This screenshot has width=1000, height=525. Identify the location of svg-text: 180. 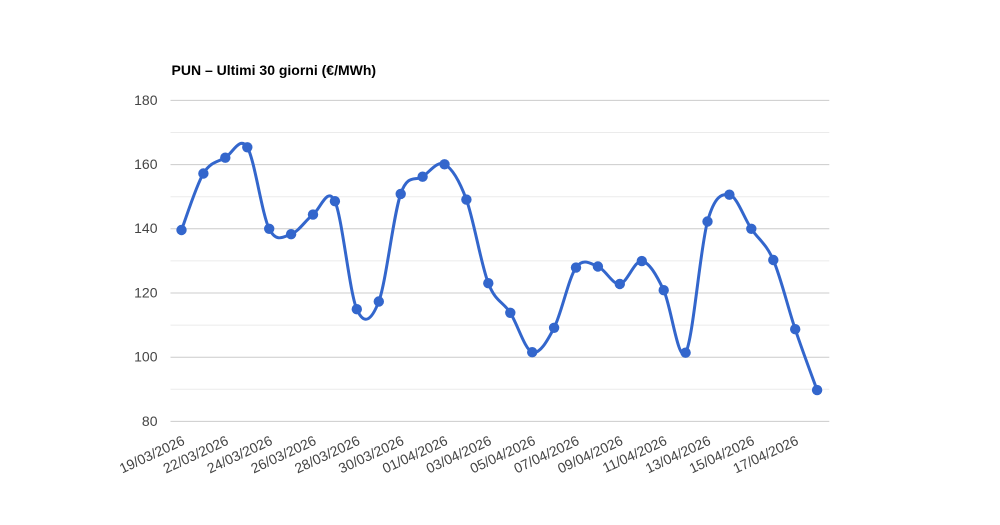
(146, 100).